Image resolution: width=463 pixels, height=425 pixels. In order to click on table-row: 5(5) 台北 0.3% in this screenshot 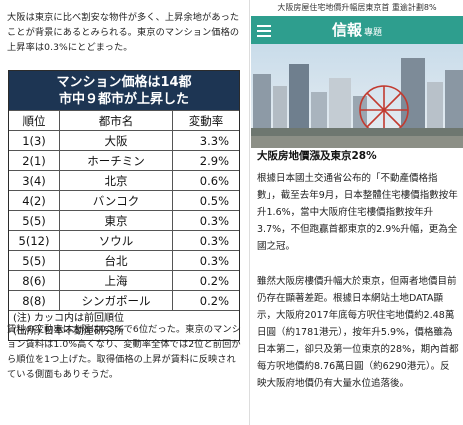, I will do `click(124, 260)`.